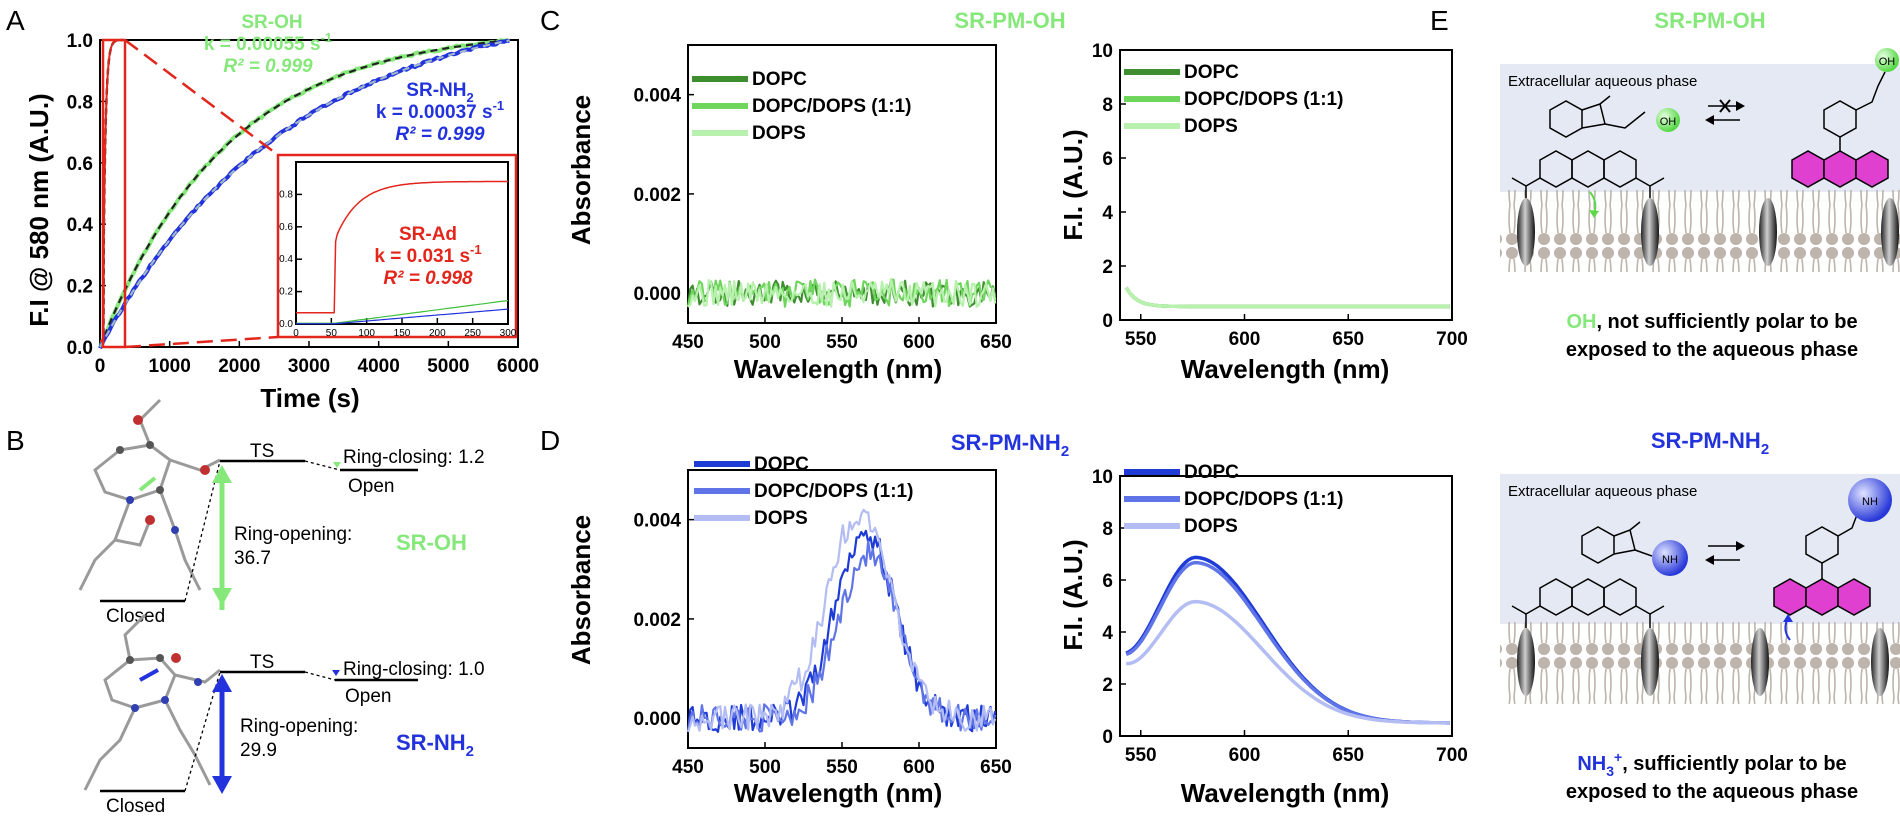 This screenshot has height=818, width=1900. I want to click on annotation-sr-oh: SR-OH k = 0.00055 s-1 R² = 0.999, so click(268, 44).